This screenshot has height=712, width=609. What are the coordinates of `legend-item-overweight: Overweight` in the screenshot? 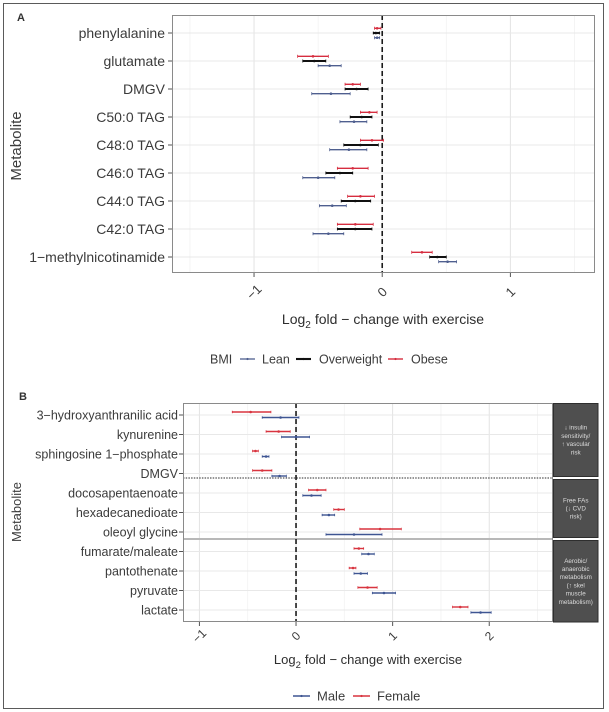 It's located at (339, 360).